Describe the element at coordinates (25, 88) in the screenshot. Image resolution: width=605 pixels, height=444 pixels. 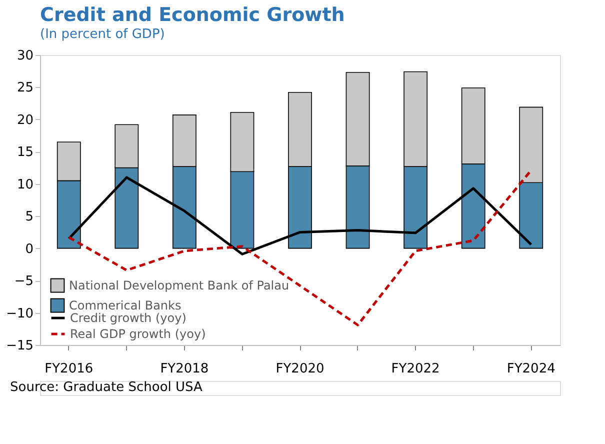
I see `y-tick-label: 25` at that location.